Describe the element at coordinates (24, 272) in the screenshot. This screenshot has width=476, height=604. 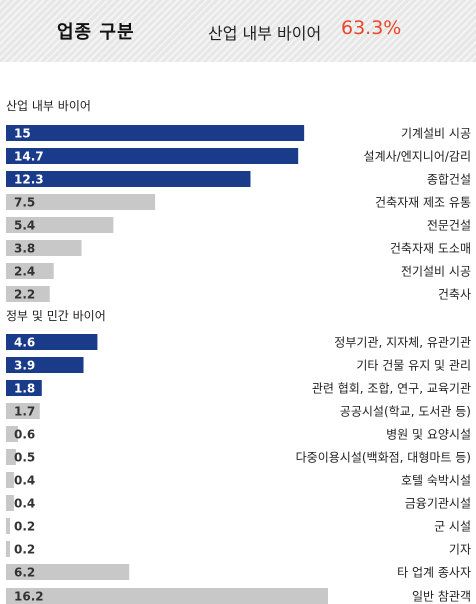
I see `bar-value-label: 2.4` at that location.